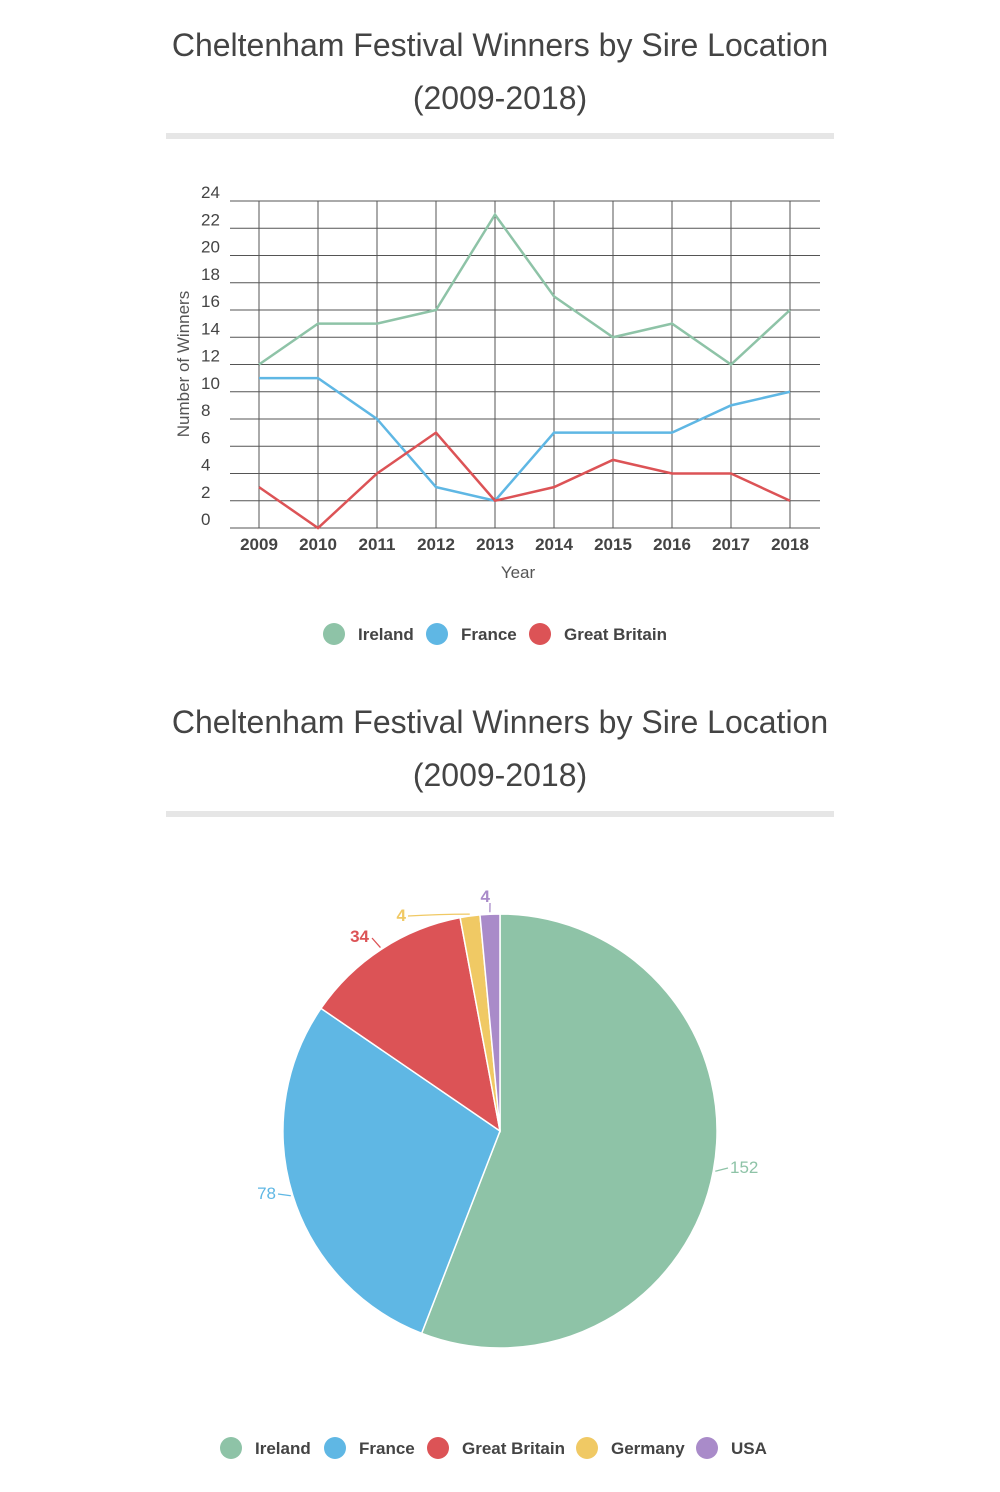 This screenshot has height=1492, width=1000. I want to click on pie-data-label-germany: 4, so click(402, 915).